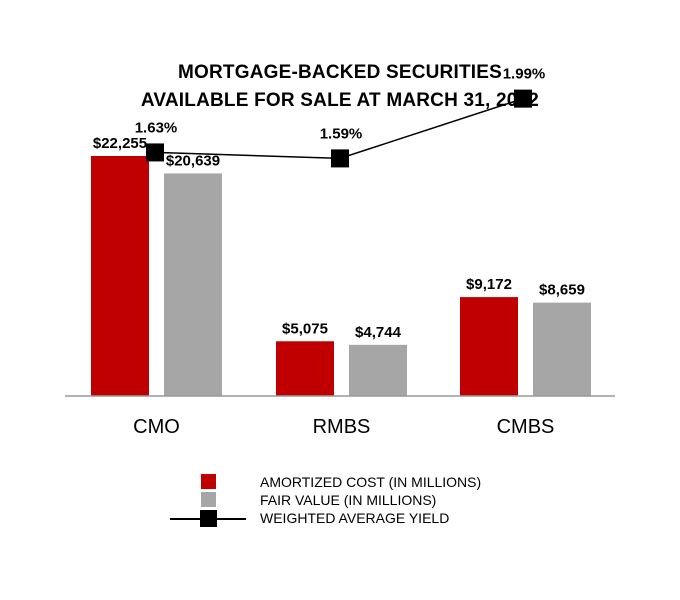 This screenshot has height=600, width=680. I want to click on bar-amortized-cost-cmbs, so click(489, 346).